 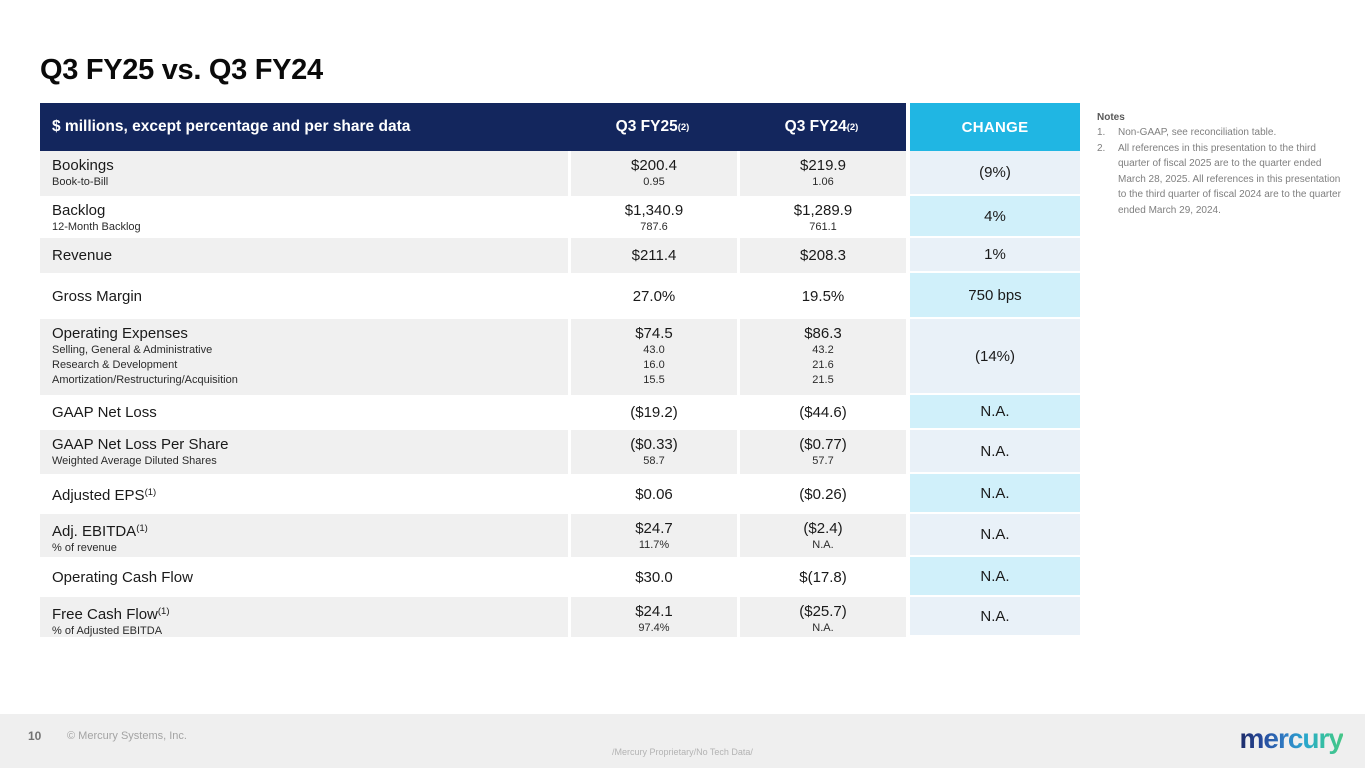 What do you see at coordinates (654, 528) in the screenshot?
I see `fy25-value: $24.7` at bounding box center [654, 528].